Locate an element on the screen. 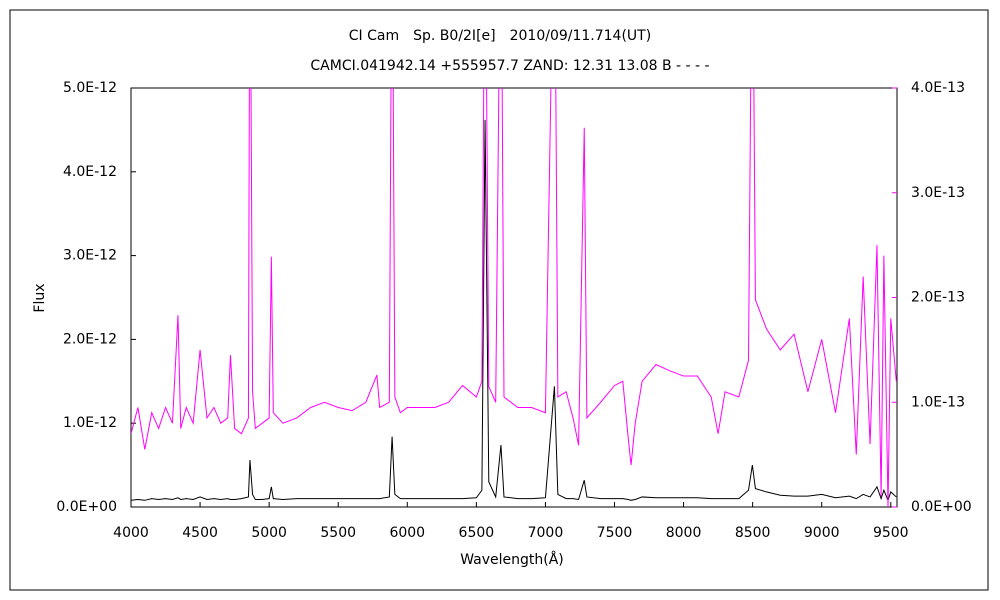 This screenshot has width=1000, height=600. x-tick-label: 7500 is located at coordinates (615, 533).